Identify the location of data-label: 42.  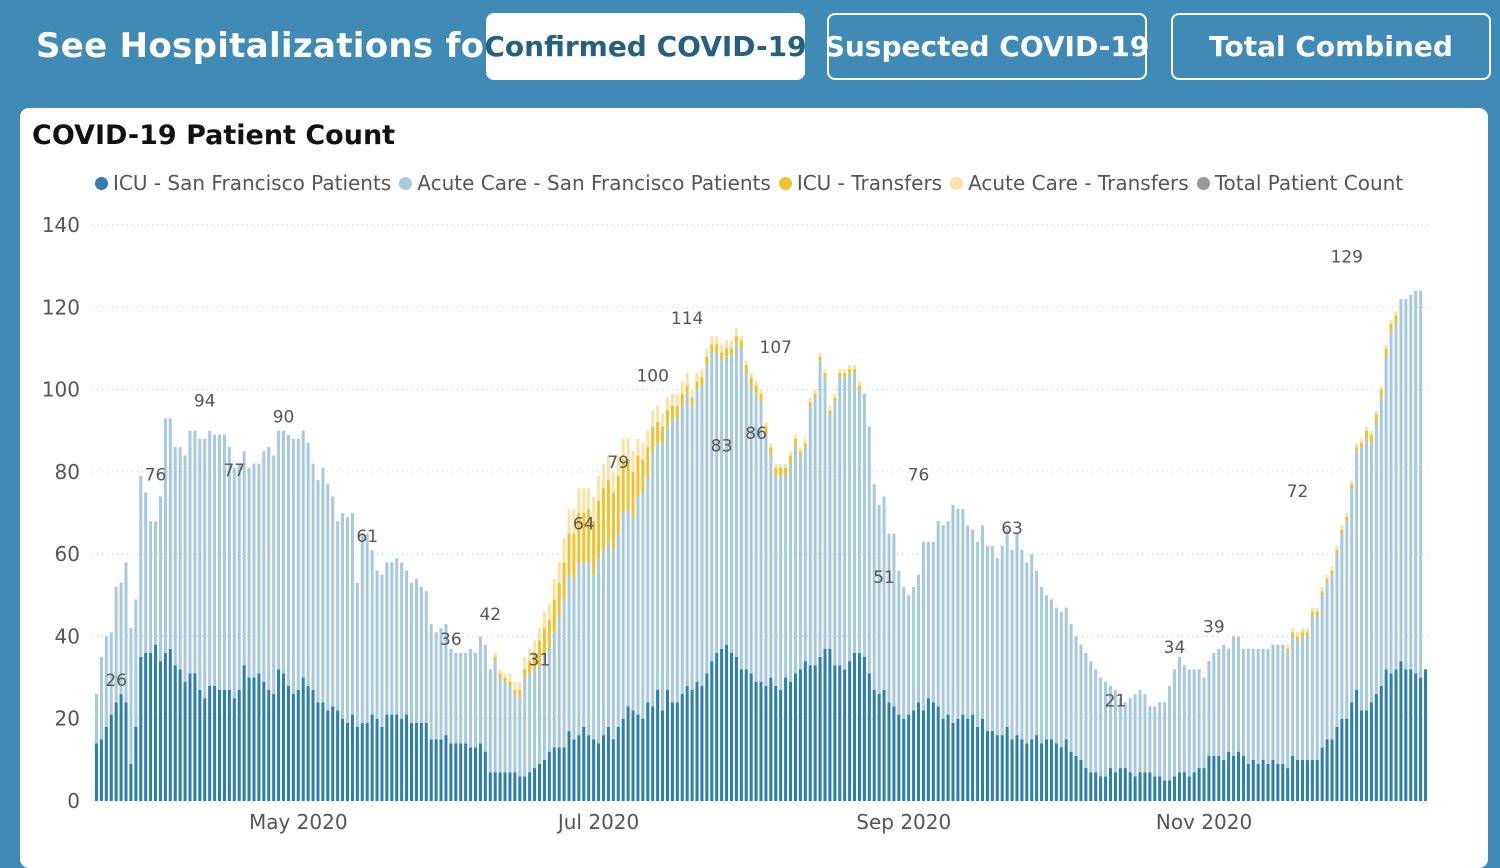
(490, 615).